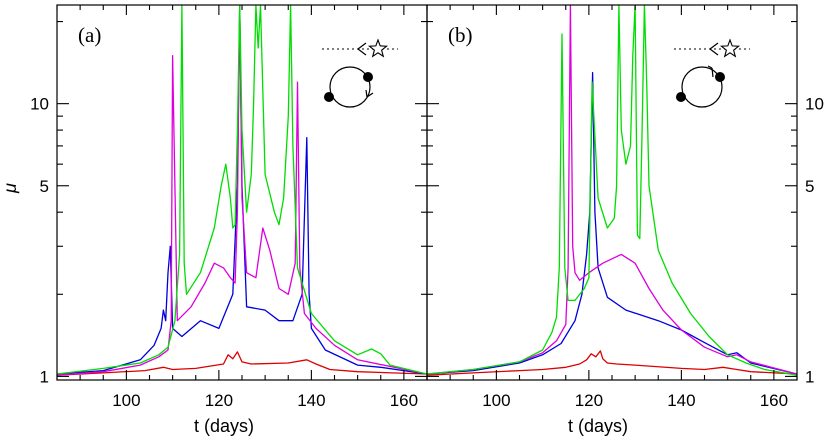 This screenshot has height=443, width=830. I want to click on panel-label-b: (b), so click(460, 35).